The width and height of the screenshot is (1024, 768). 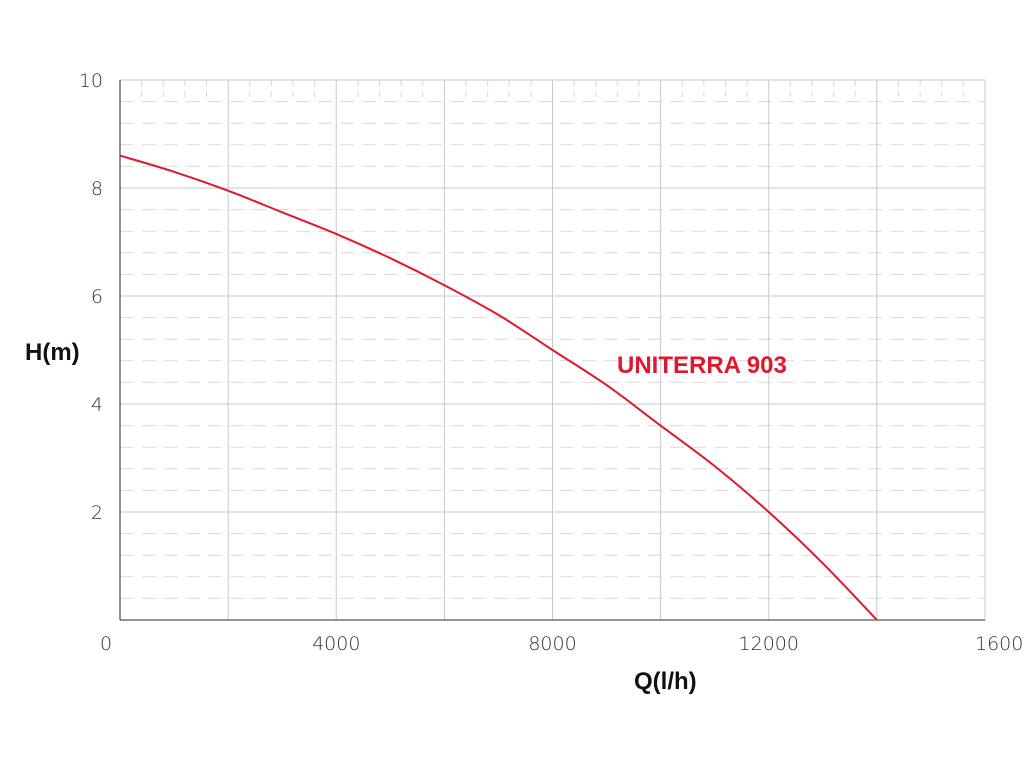 What do you see at coordinates (552, 644) in the screenshot?
I see `x-tick-label: 8000` at bounding box center [552, 644].